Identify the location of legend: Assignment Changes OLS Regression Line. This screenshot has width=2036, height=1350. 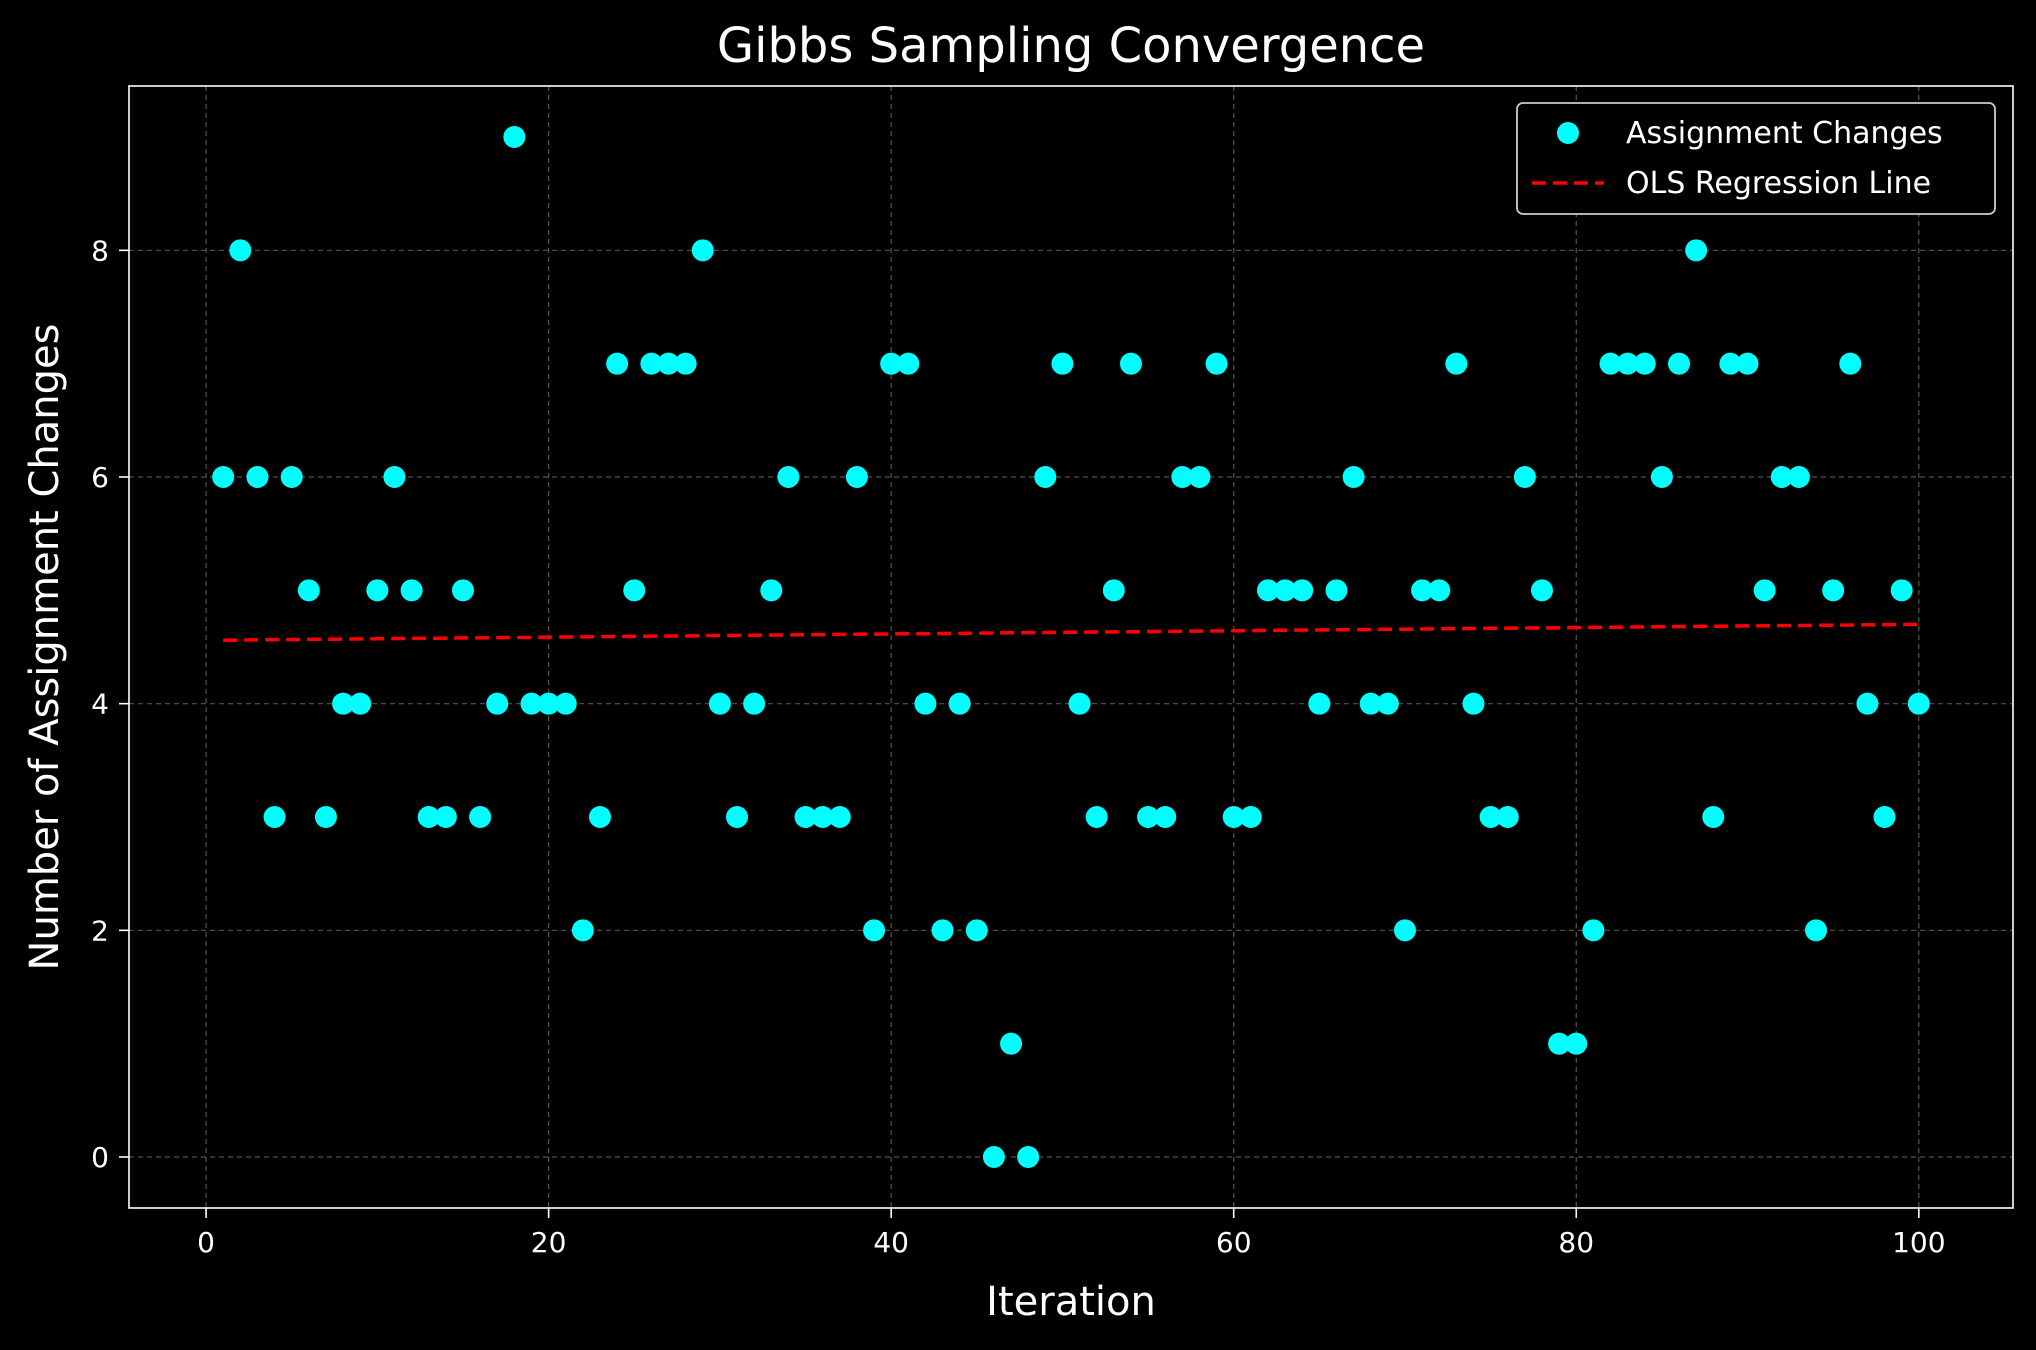
(1756, 158).